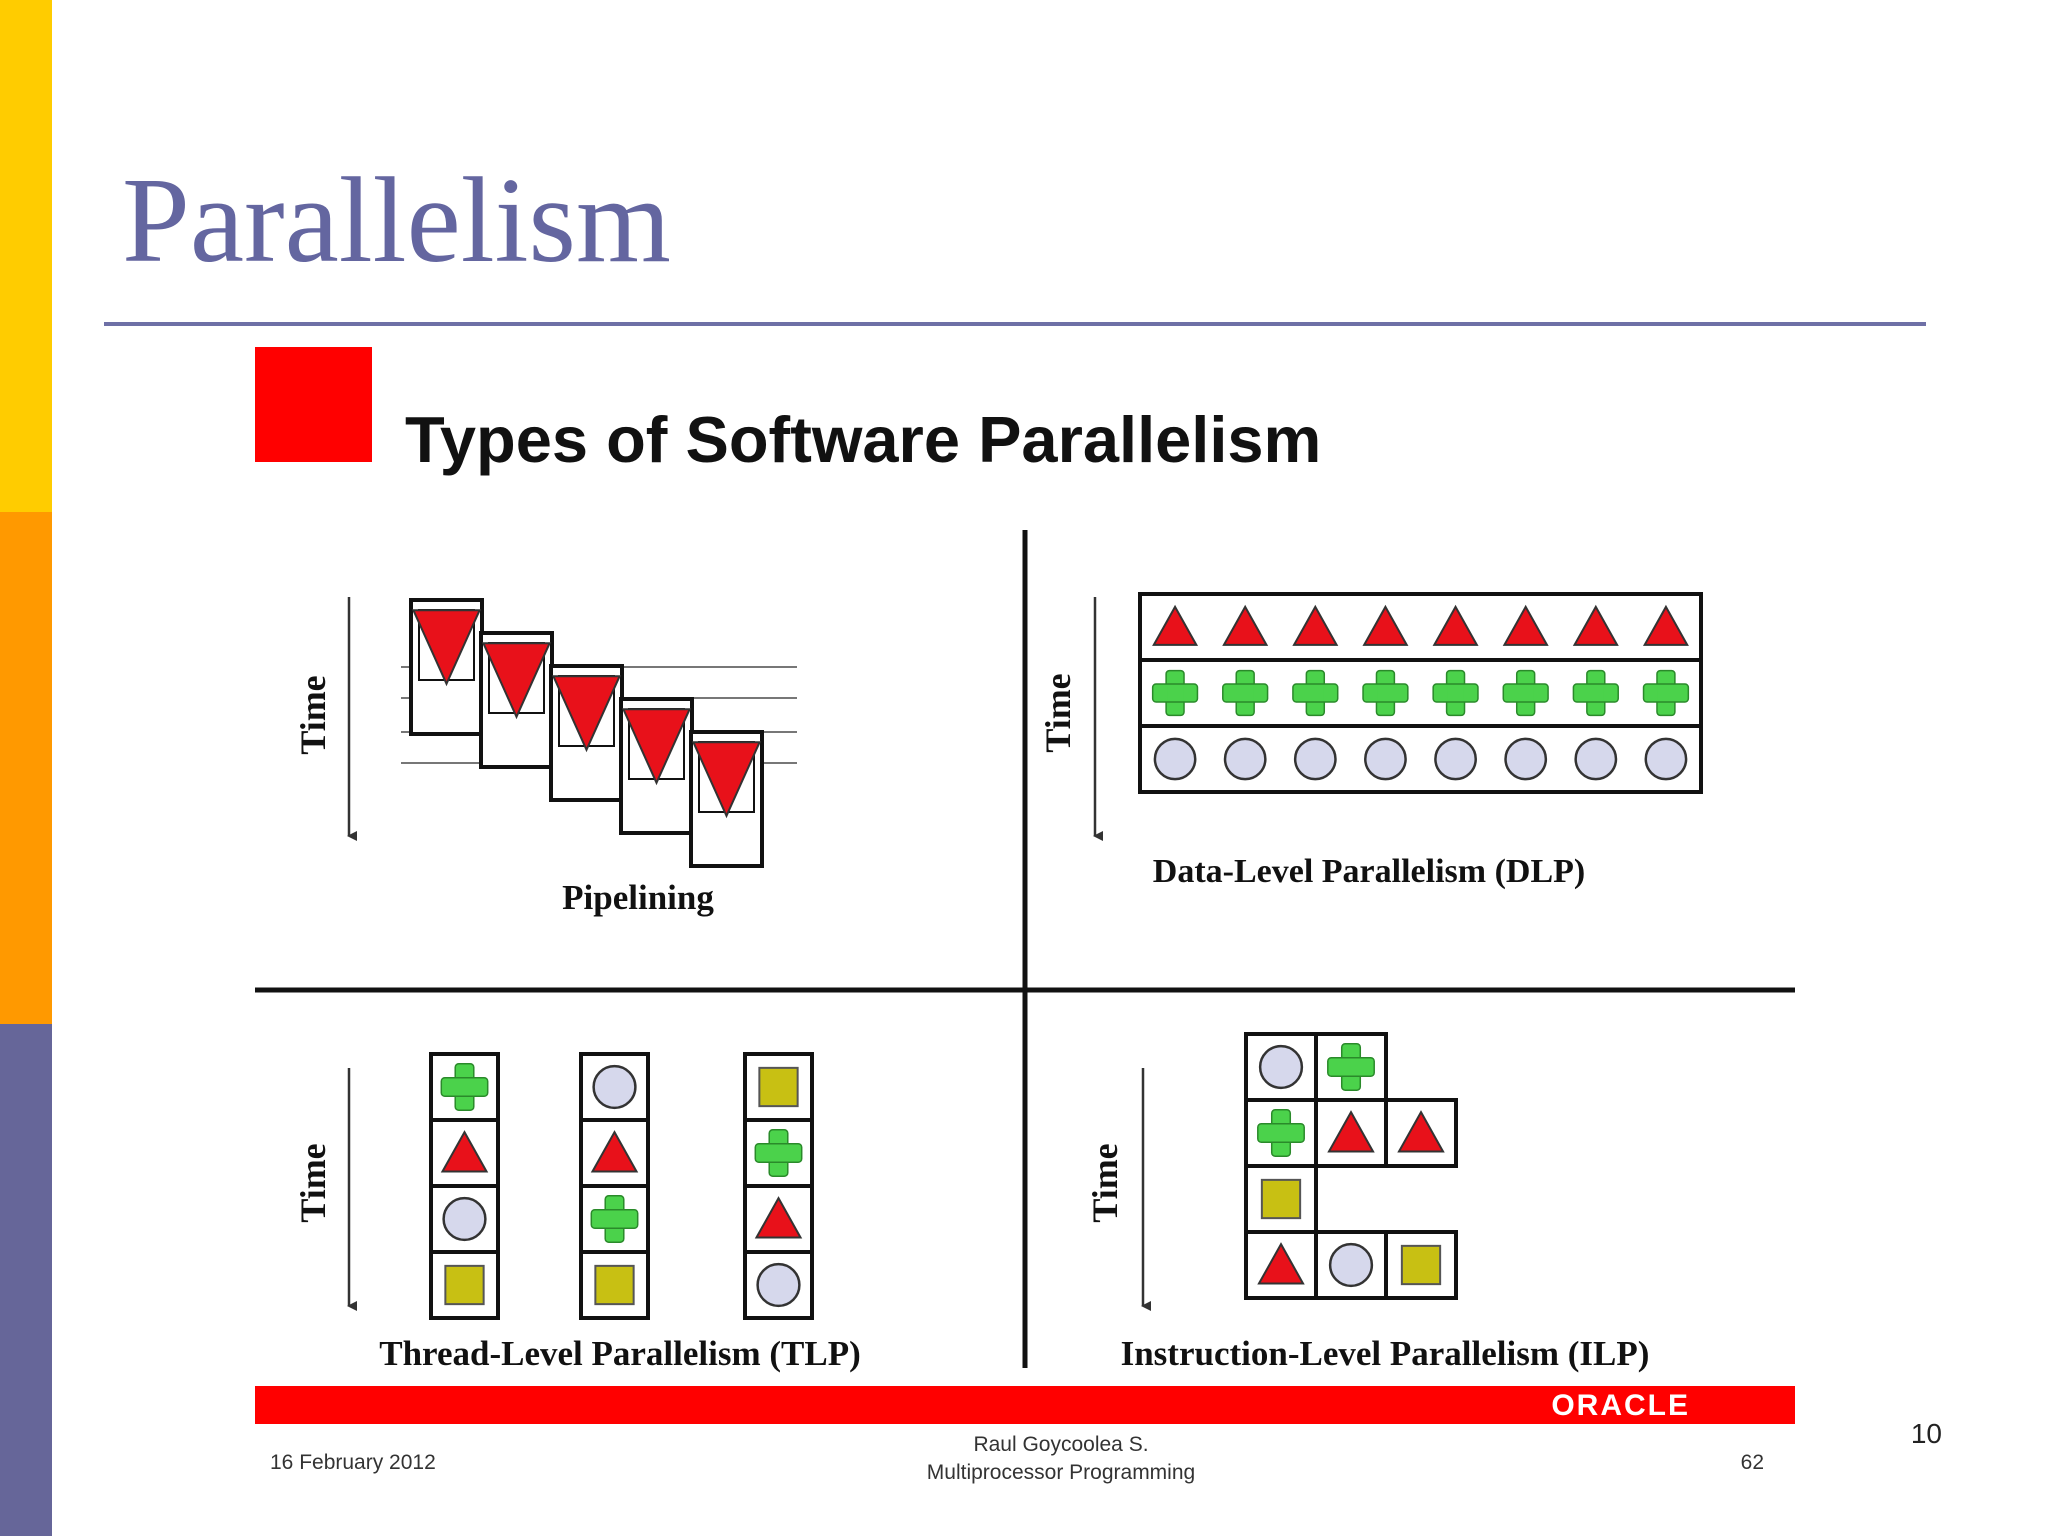 The width and height of the screenshot is (2048, 1536). I want to click on dlp-panel: Data-Level Parallelism (DLP), so click(1420, 741).